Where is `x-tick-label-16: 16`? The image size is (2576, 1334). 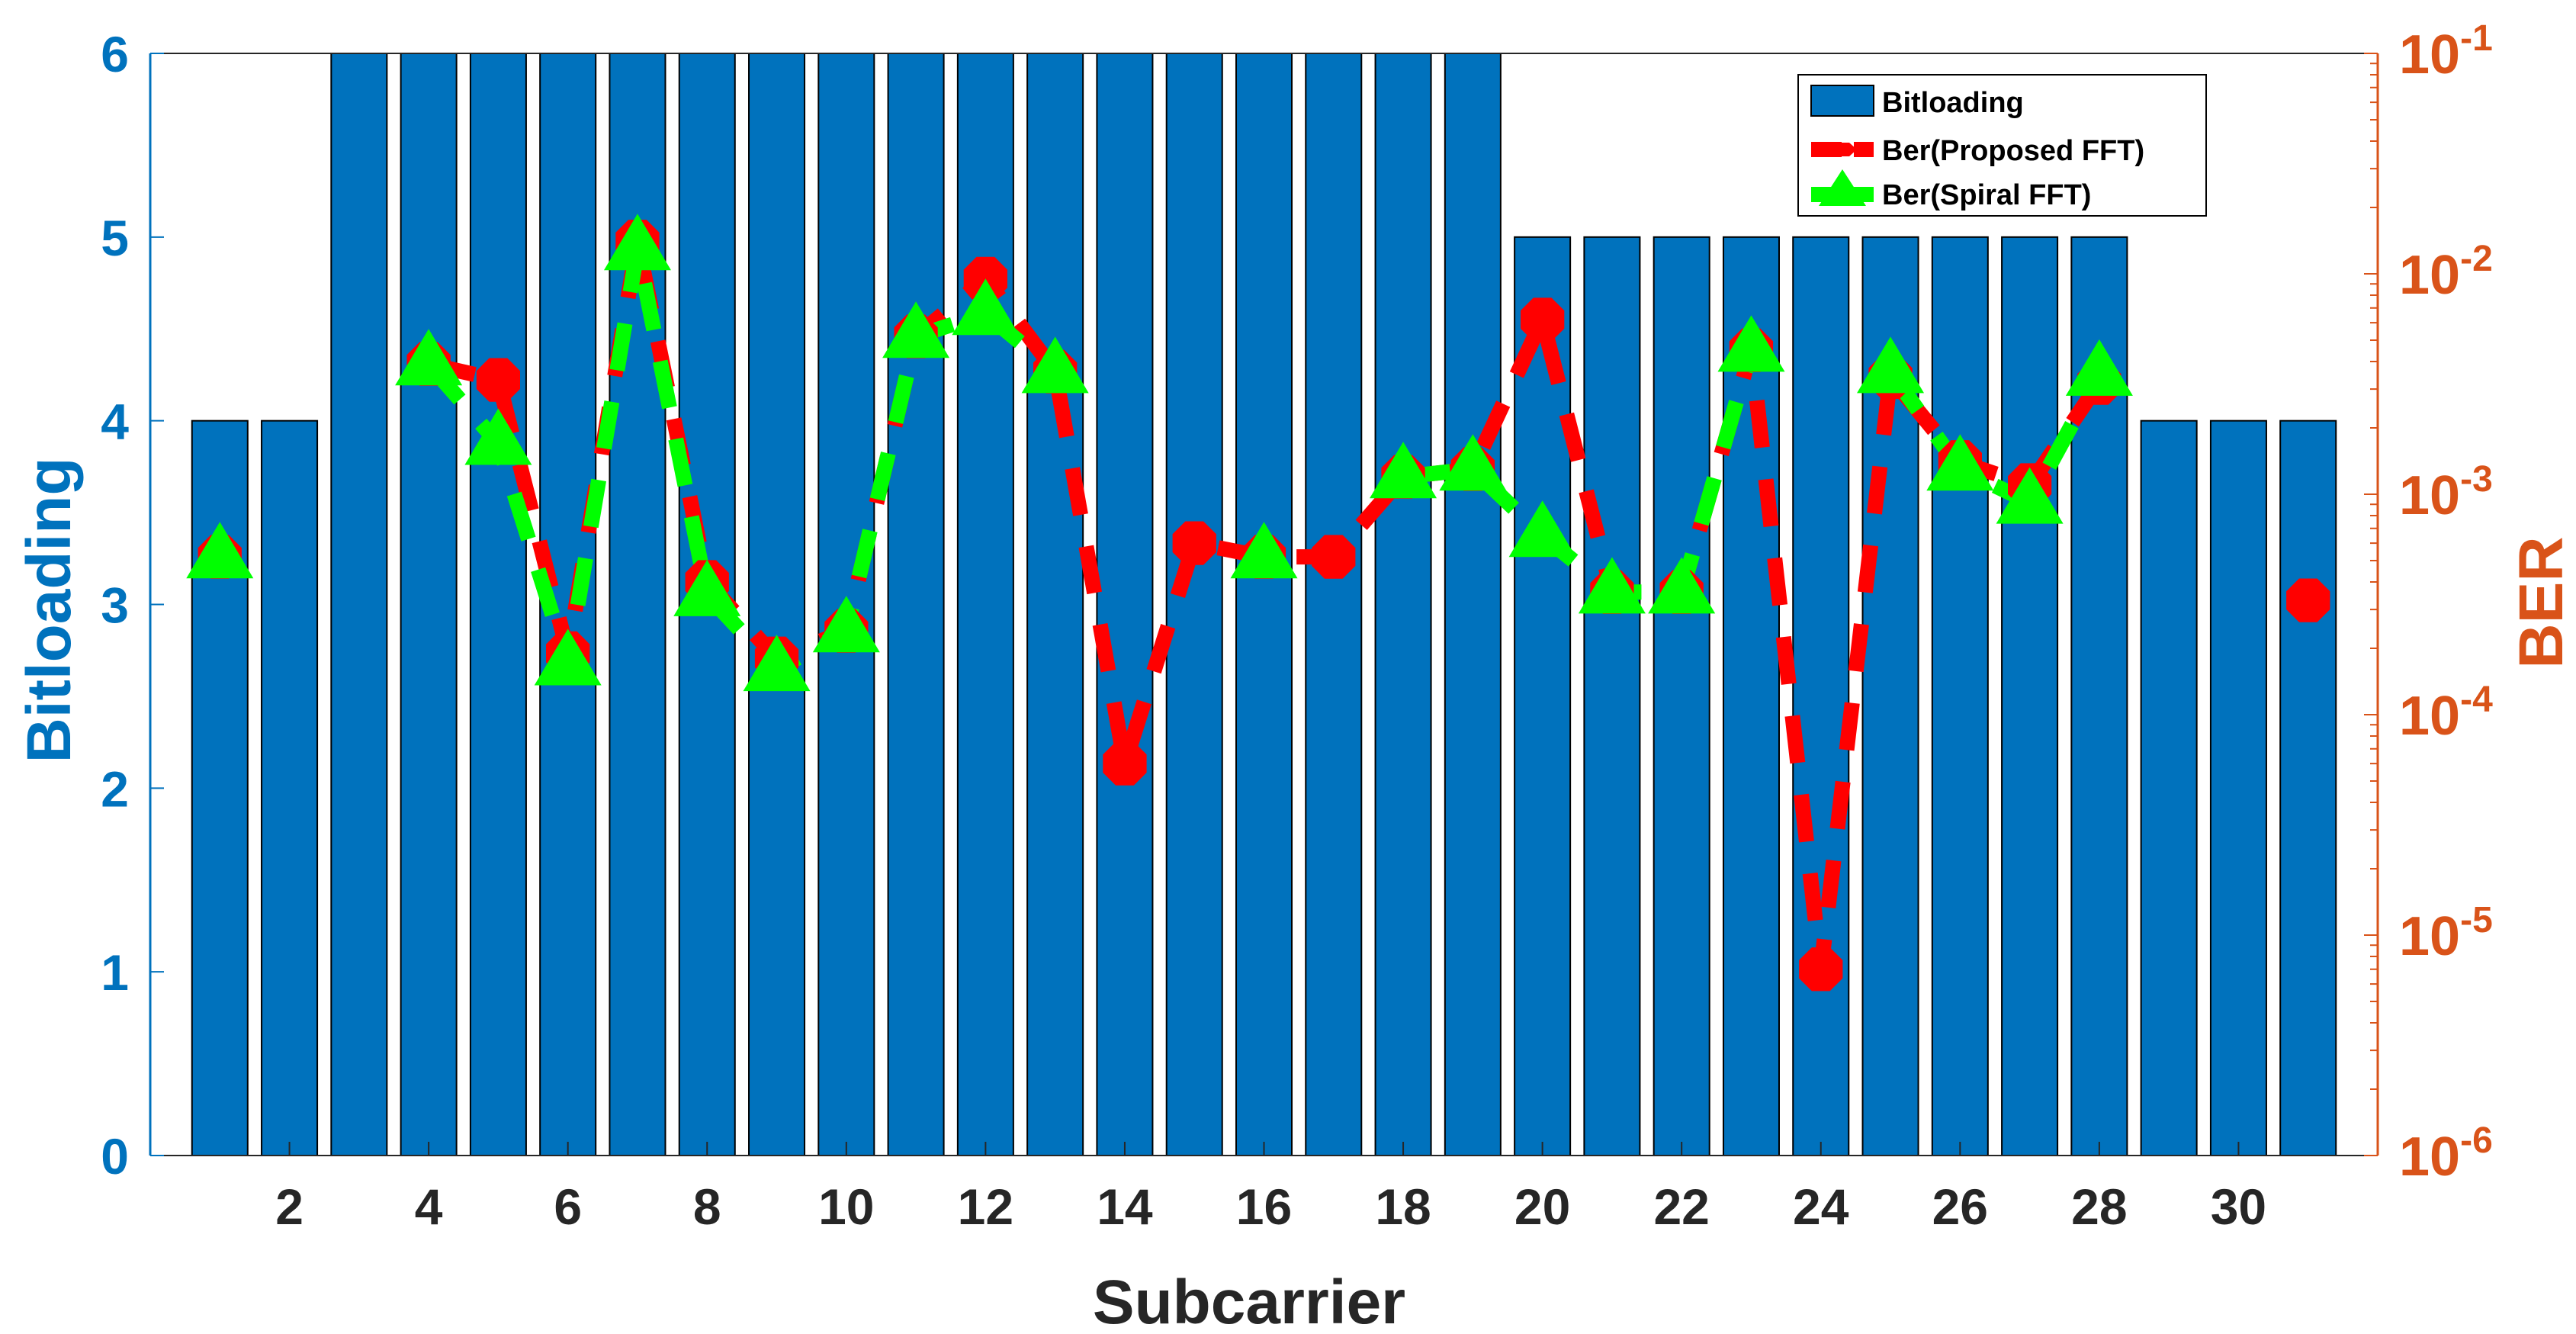 x-tick-label-16: 16 is located at coordinates (1264, 1206).